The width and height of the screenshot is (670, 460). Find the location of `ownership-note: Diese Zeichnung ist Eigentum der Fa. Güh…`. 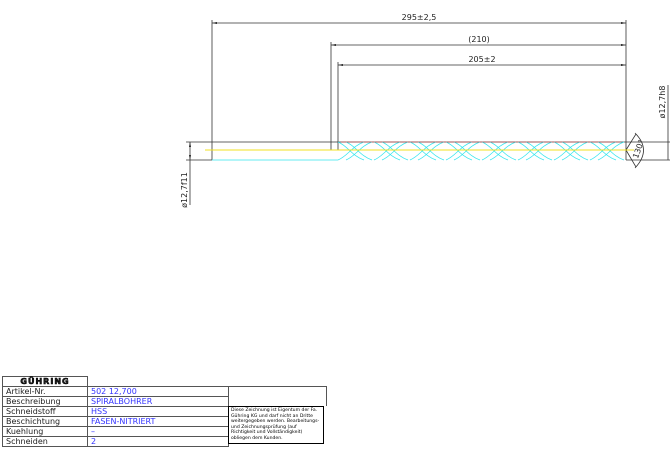

ownership-note: Diese Zeichnung ist Eigentum der Fa. Güh… is located at coordinates (276, 425).